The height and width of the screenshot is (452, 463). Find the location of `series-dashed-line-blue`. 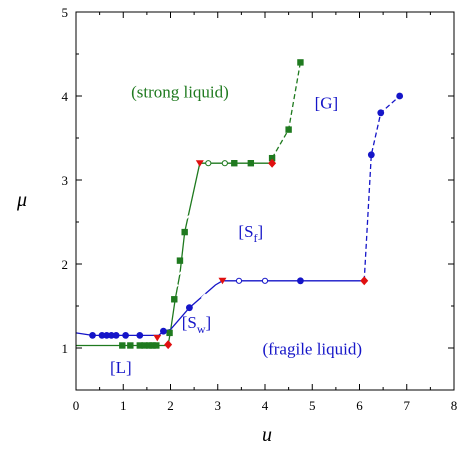

series-dashed-line-blue is located at coordinates (382, 188).